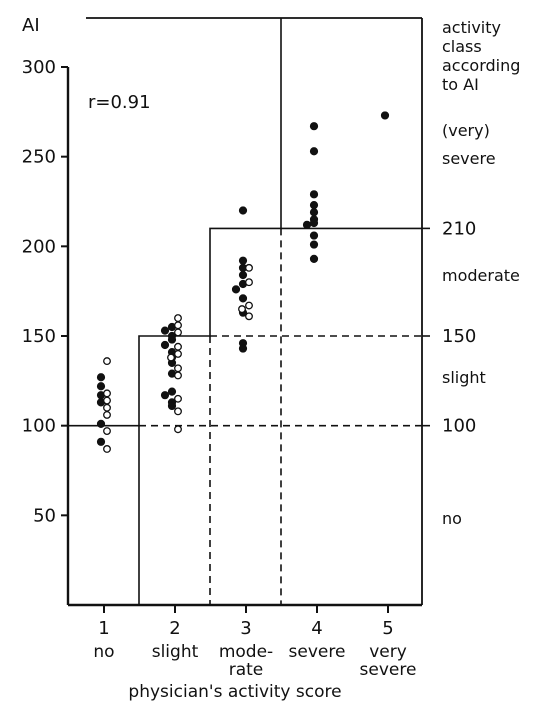  What do you see at coordinates (471, 27) in the screenshot?
I see `right-axis-title: activity` at bounding box center [471, 27].